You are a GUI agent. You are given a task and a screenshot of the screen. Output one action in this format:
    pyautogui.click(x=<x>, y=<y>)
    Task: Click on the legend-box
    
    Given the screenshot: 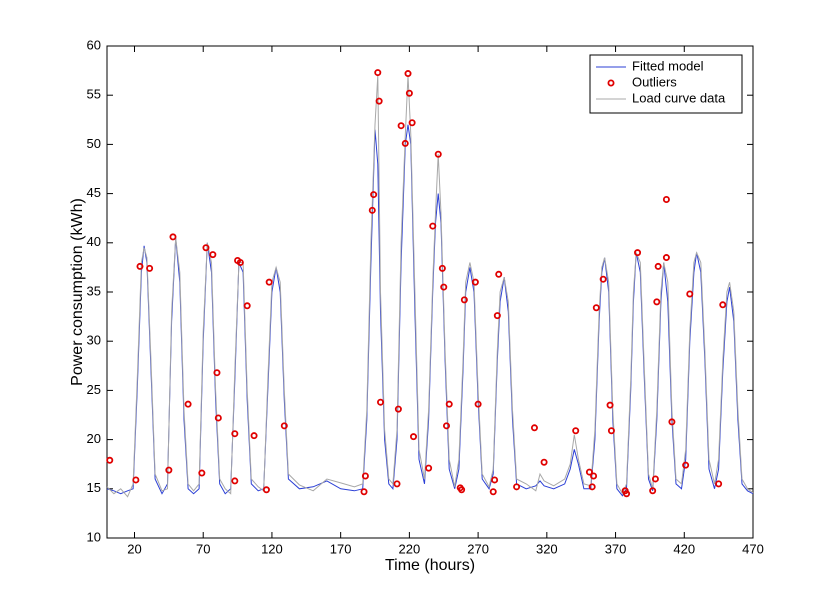 What is the action you would take?
    pyautogui.click(x=666, y=84)
    